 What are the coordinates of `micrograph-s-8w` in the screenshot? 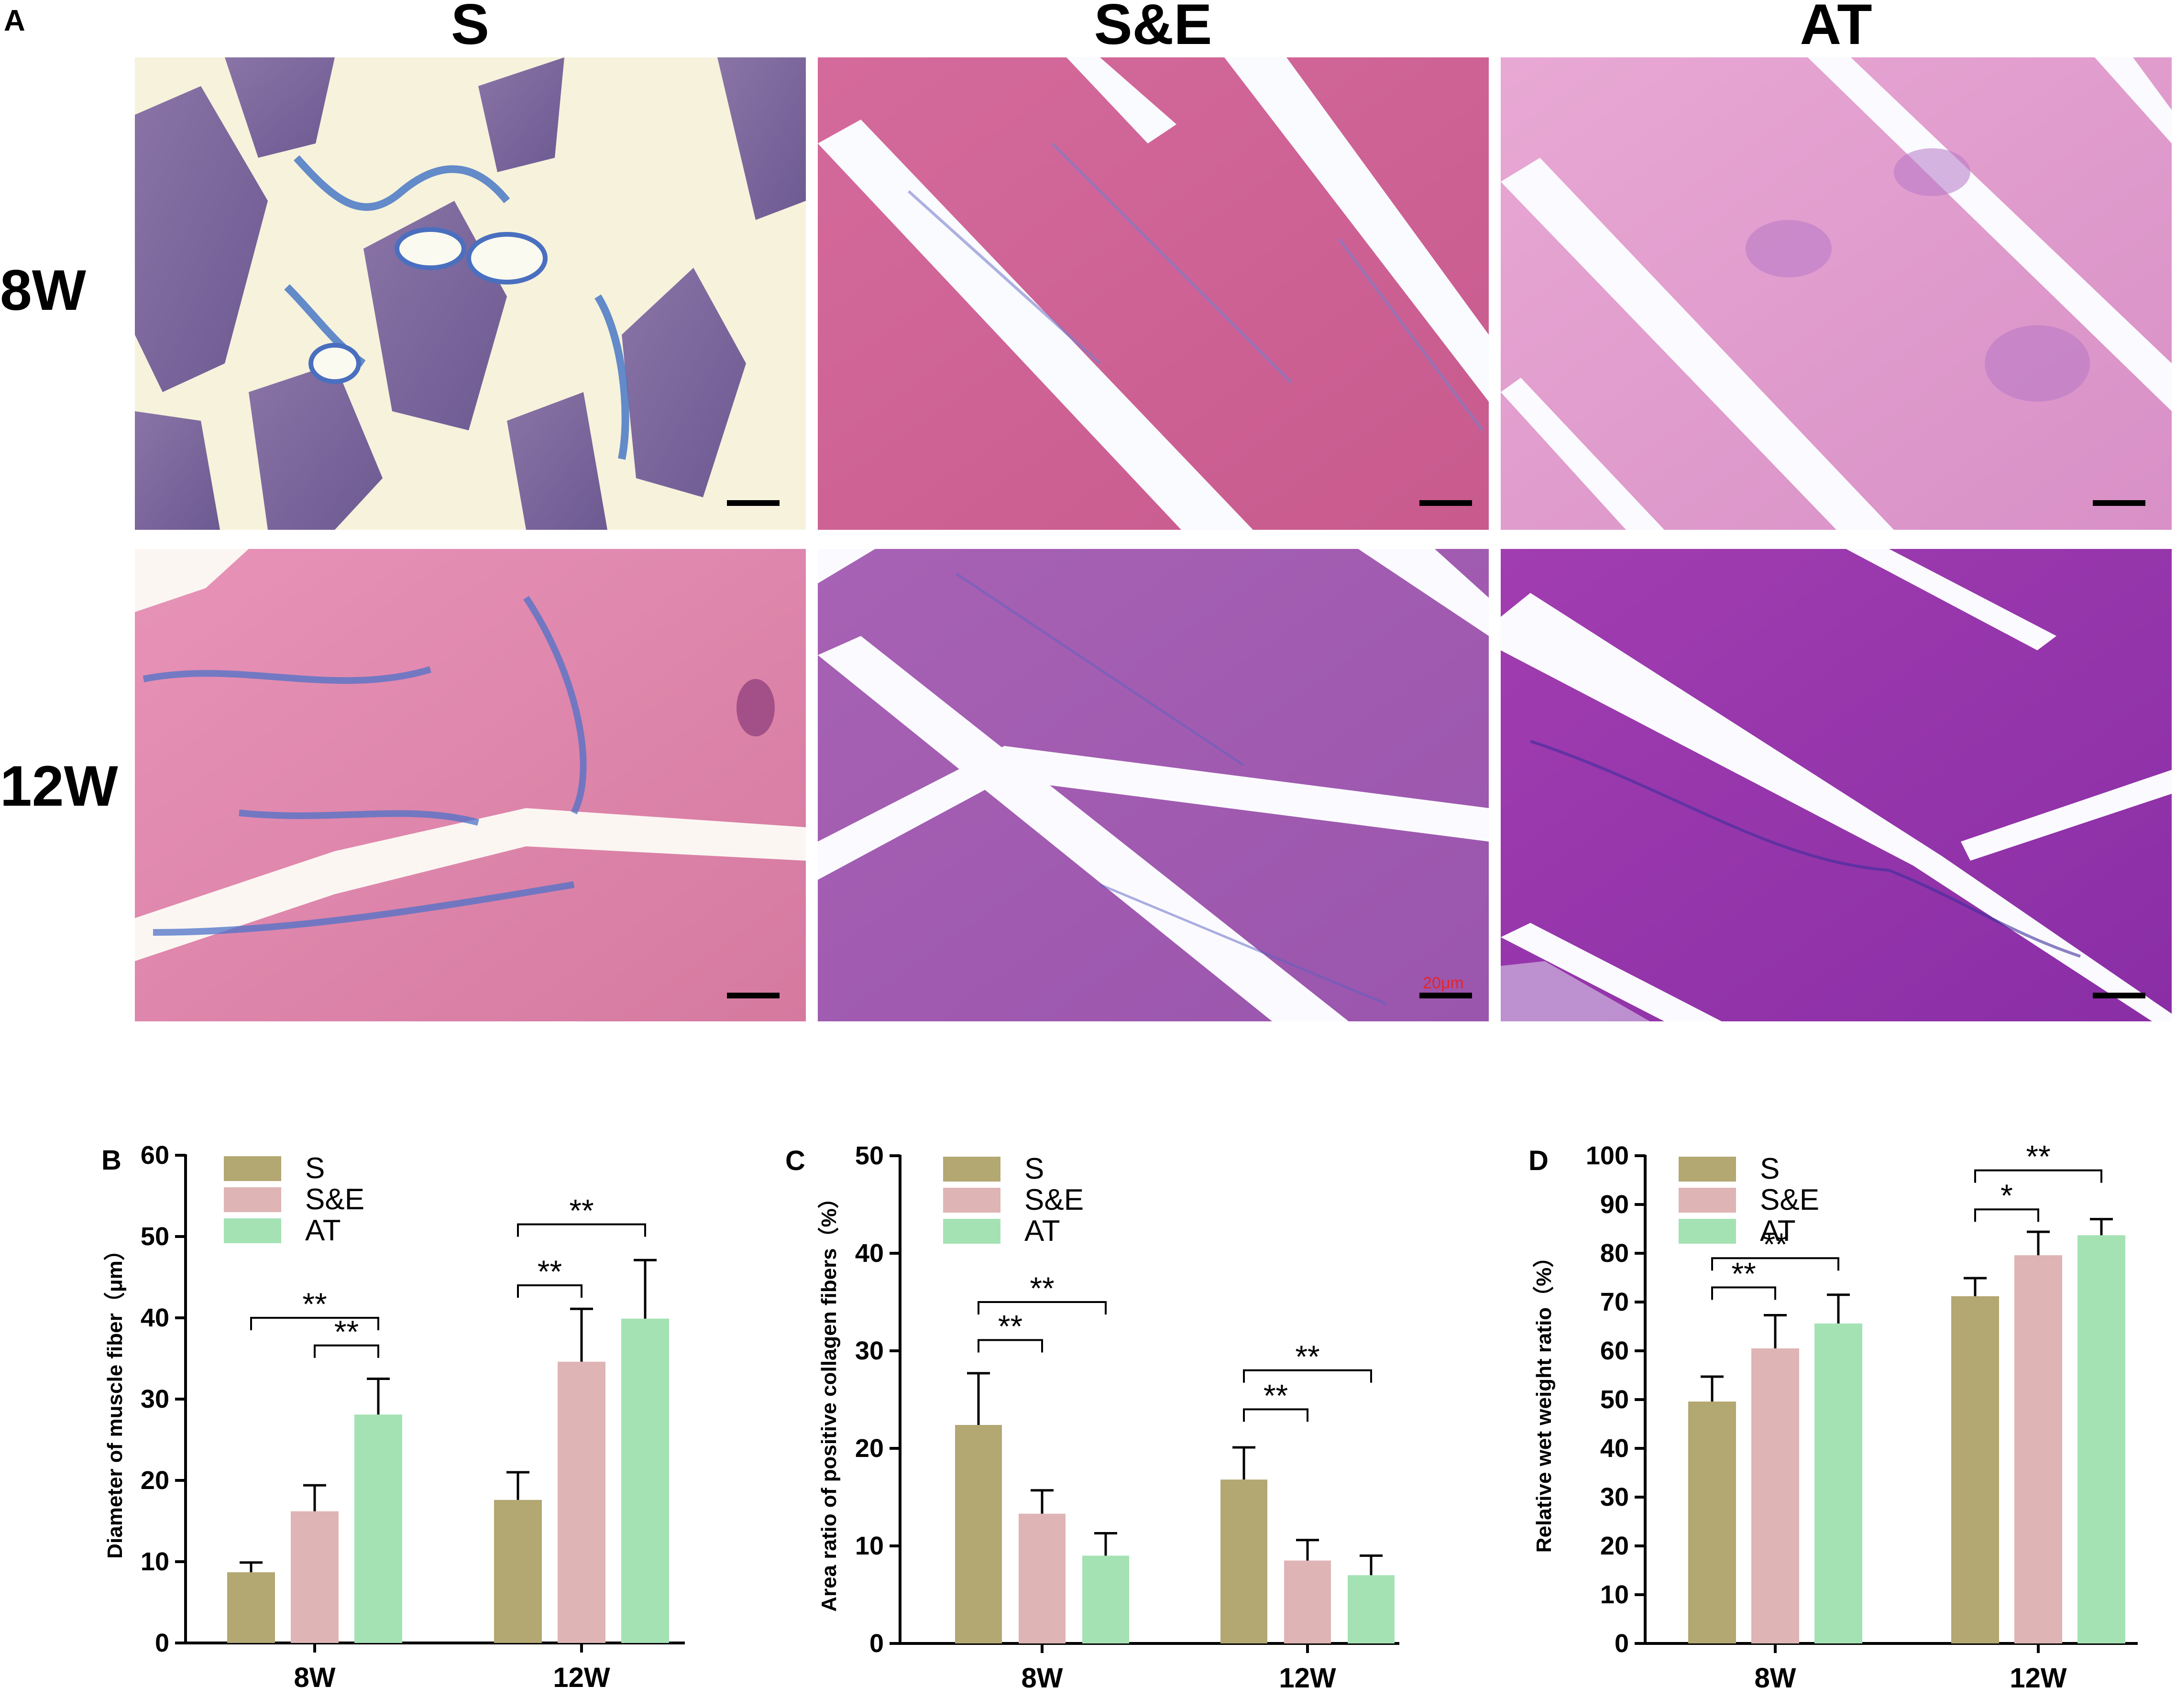 It's located at (470, 293).